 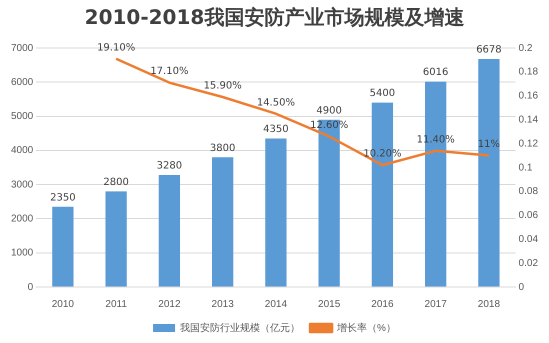 What do you see at coordinates (528, 239) in the screenshot?
I see `y2-tick-label: 0.04` at bounding box center [528, 239].